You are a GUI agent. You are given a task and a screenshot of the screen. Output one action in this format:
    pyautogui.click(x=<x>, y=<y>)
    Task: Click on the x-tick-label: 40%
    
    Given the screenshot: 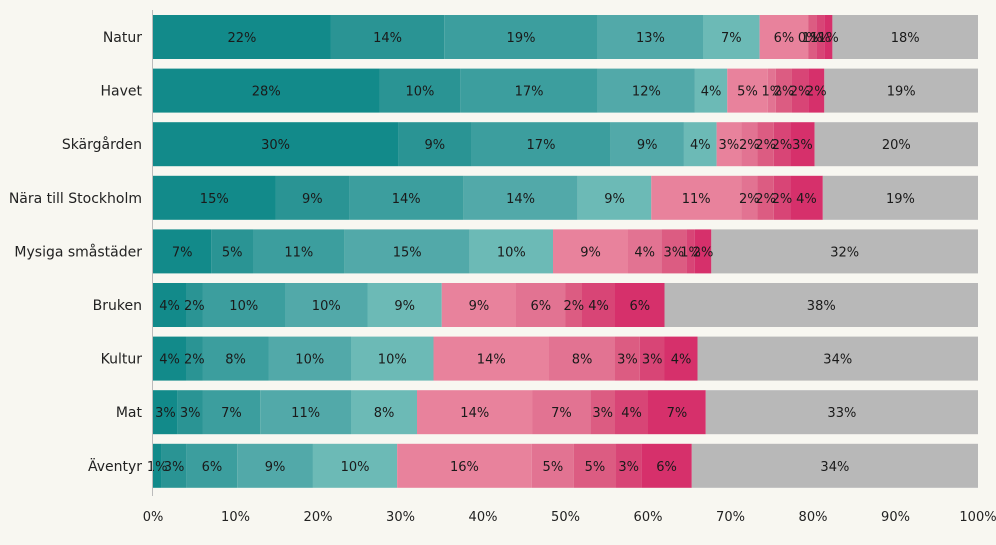 What is the action you would take?
    pyautogui.click(x=483, y=517)
    